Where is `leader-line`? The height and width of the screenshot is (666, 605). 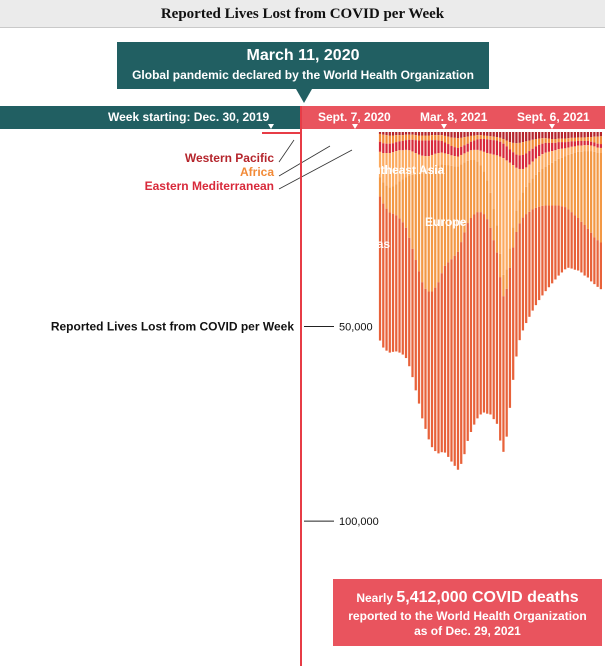 leader-line is located at coordinates (286, 151).